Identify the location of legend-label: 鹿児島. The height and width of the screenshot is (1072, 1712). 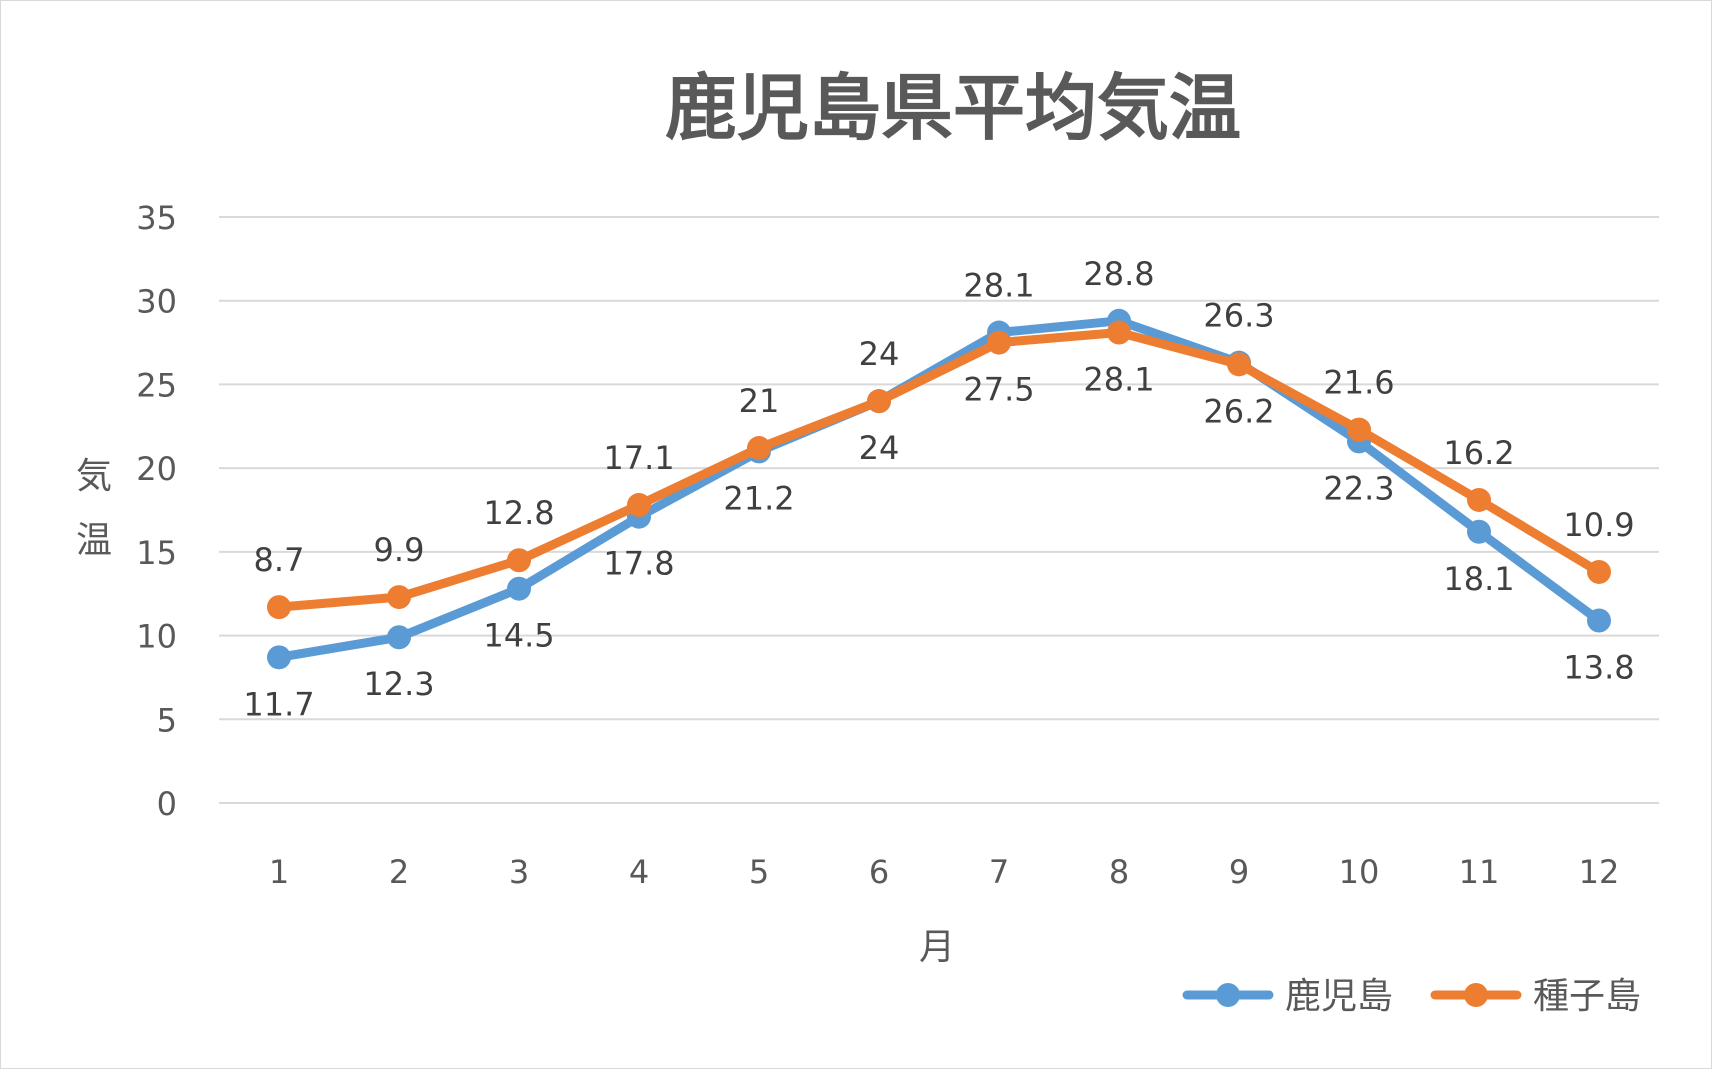
(1339, 996).